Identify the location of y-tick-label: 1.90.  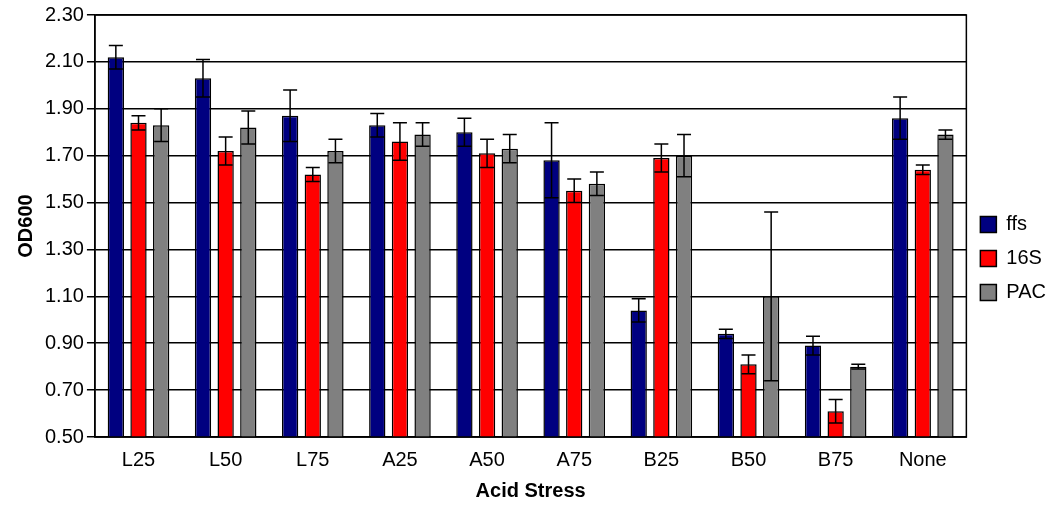
(64, 107).